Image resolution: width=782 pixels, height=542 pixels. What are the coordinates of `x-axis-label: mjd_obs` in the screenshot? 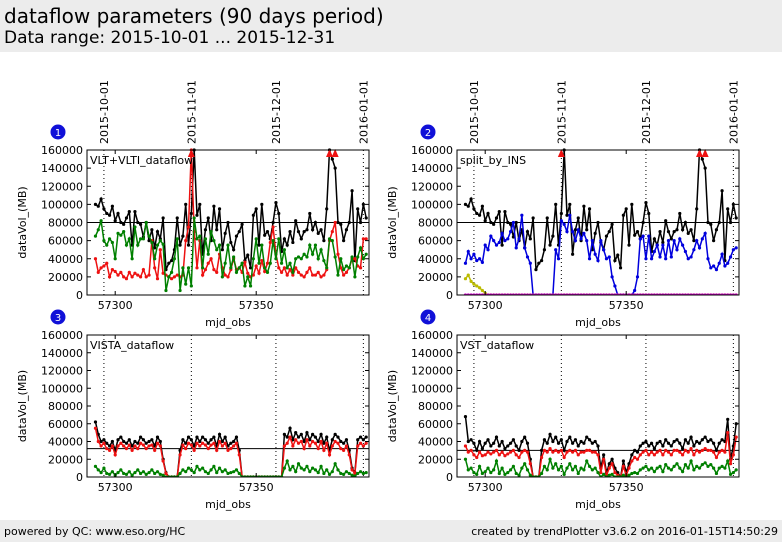 It's located at (228, 504).